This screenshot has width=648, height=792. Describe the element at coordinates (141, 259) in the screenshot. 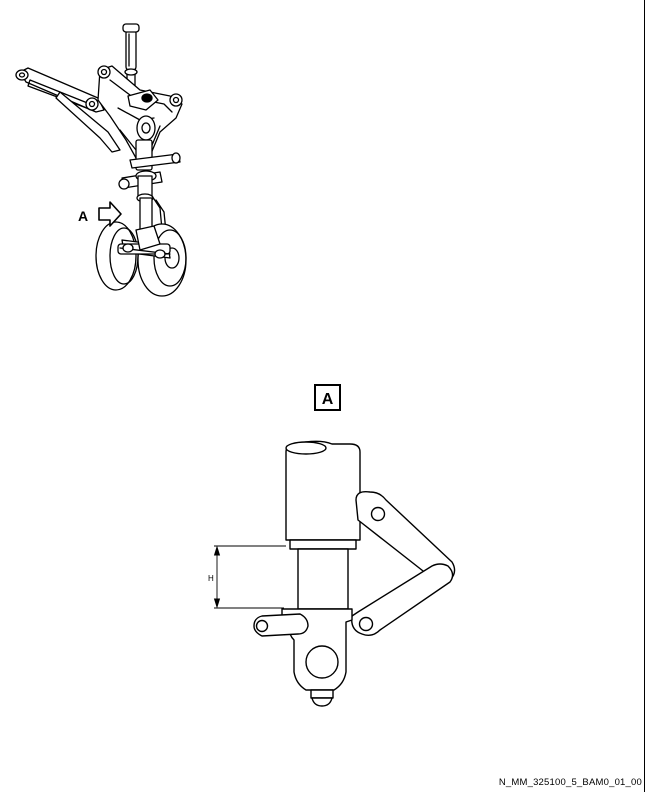

I see `wheel-assembly` at that location.